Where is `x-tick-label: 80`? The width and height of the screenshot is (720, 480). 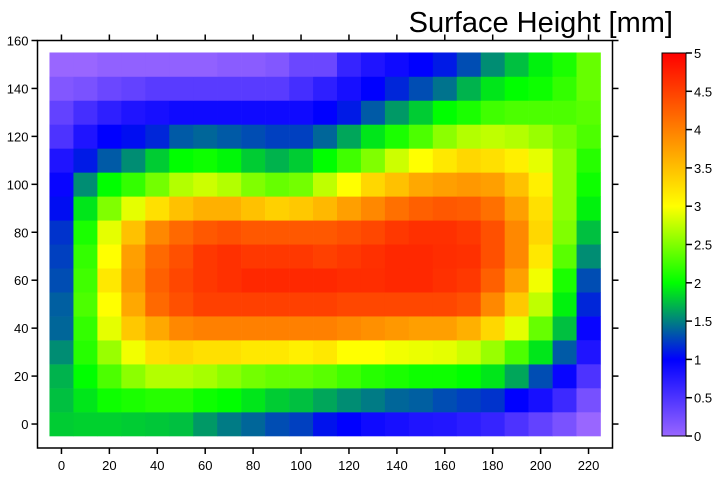 x-tick-label: 80 is located at coordinates (253, 465).